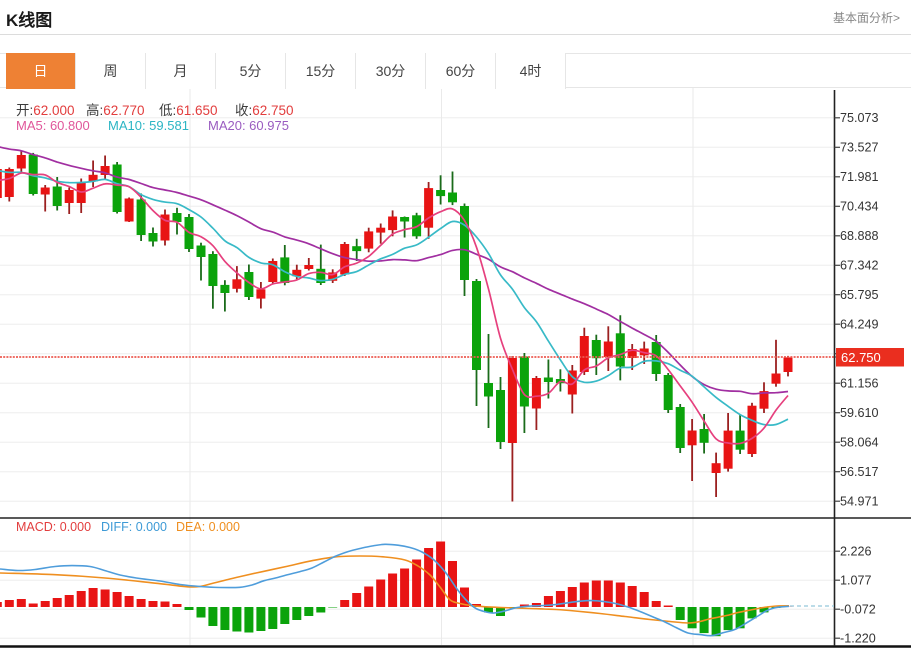 This screenshot has width=911, height=649. Describe the element at coordinates (856, 581) in the screenshot. I see `svg-text: 1.077` at that location.